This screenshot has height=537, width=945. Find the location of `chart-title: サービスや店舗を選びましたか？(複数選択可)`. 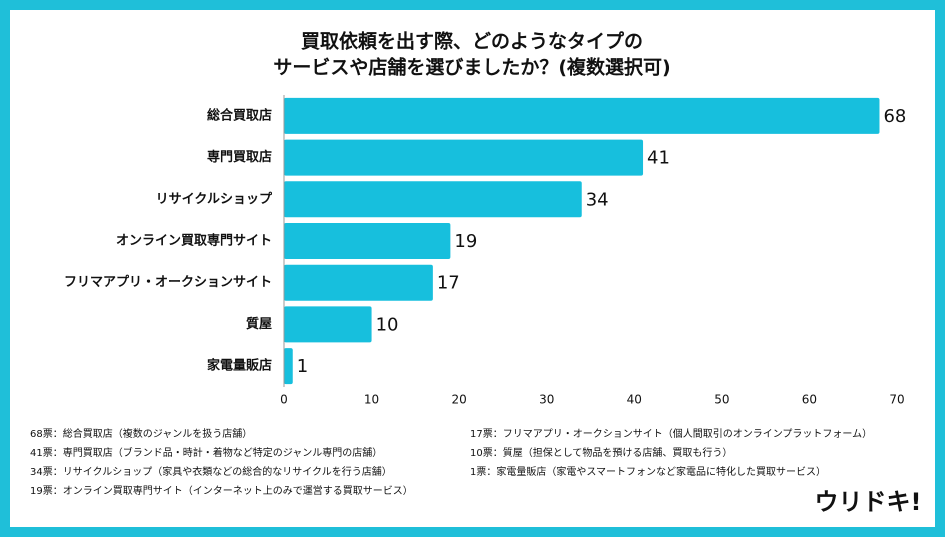

chart-title: サービスや店舗を選びましたか？(複数選択可) is located at coordinates (471, 67).